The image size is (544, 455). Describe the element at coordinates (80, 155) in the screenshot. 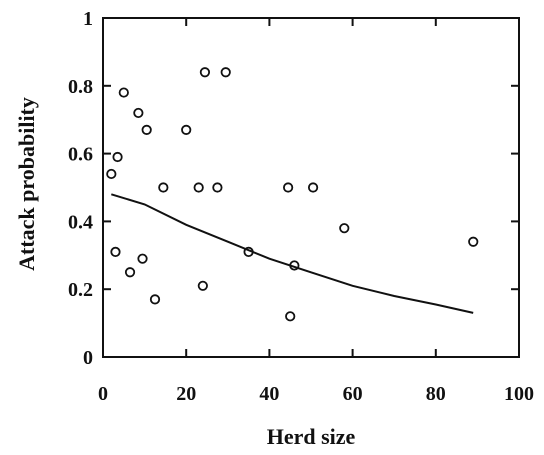

I see `y-tick-label-3: 0.6` at that location.